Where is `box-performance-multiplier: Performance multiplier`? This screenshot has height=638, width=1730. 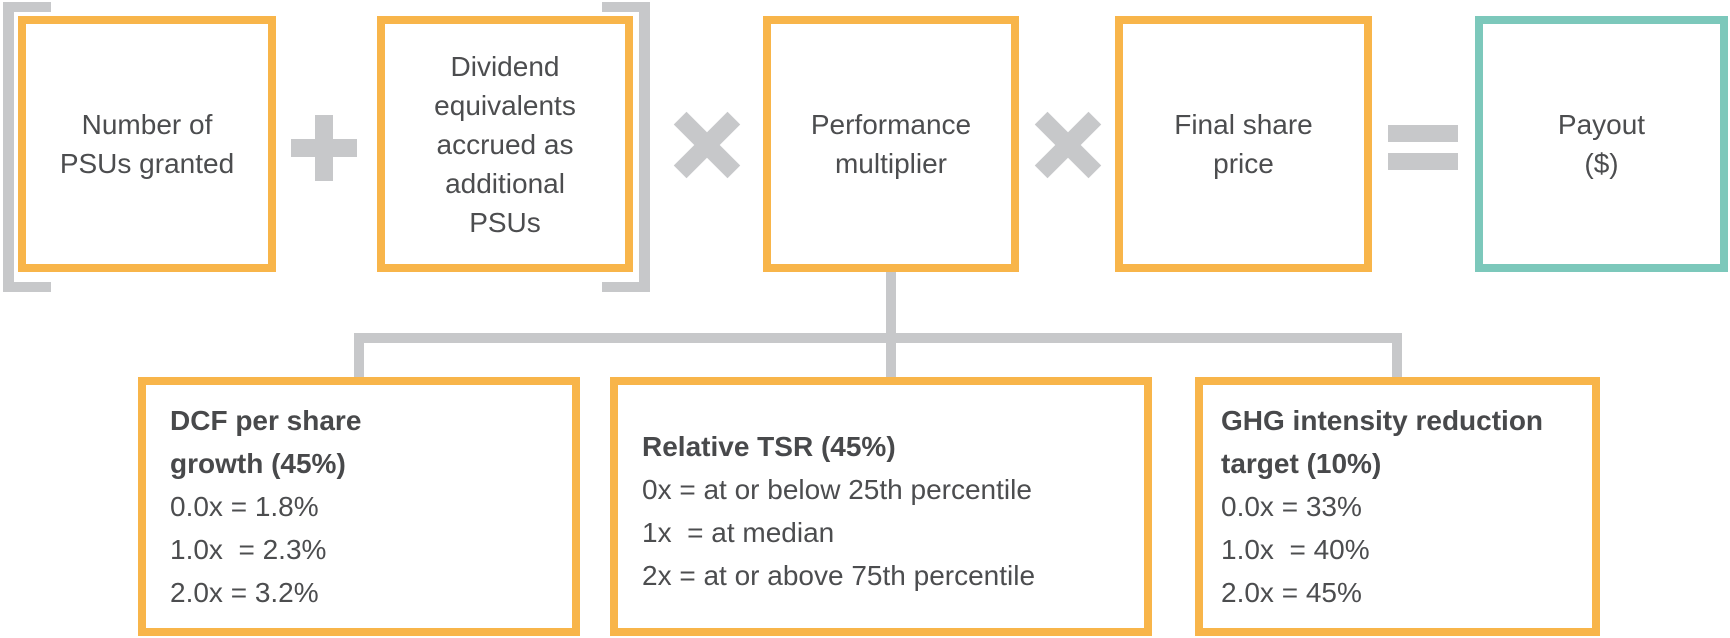
box-performance-multiplier: Performance multiplier is located at coordinates (891, 144).